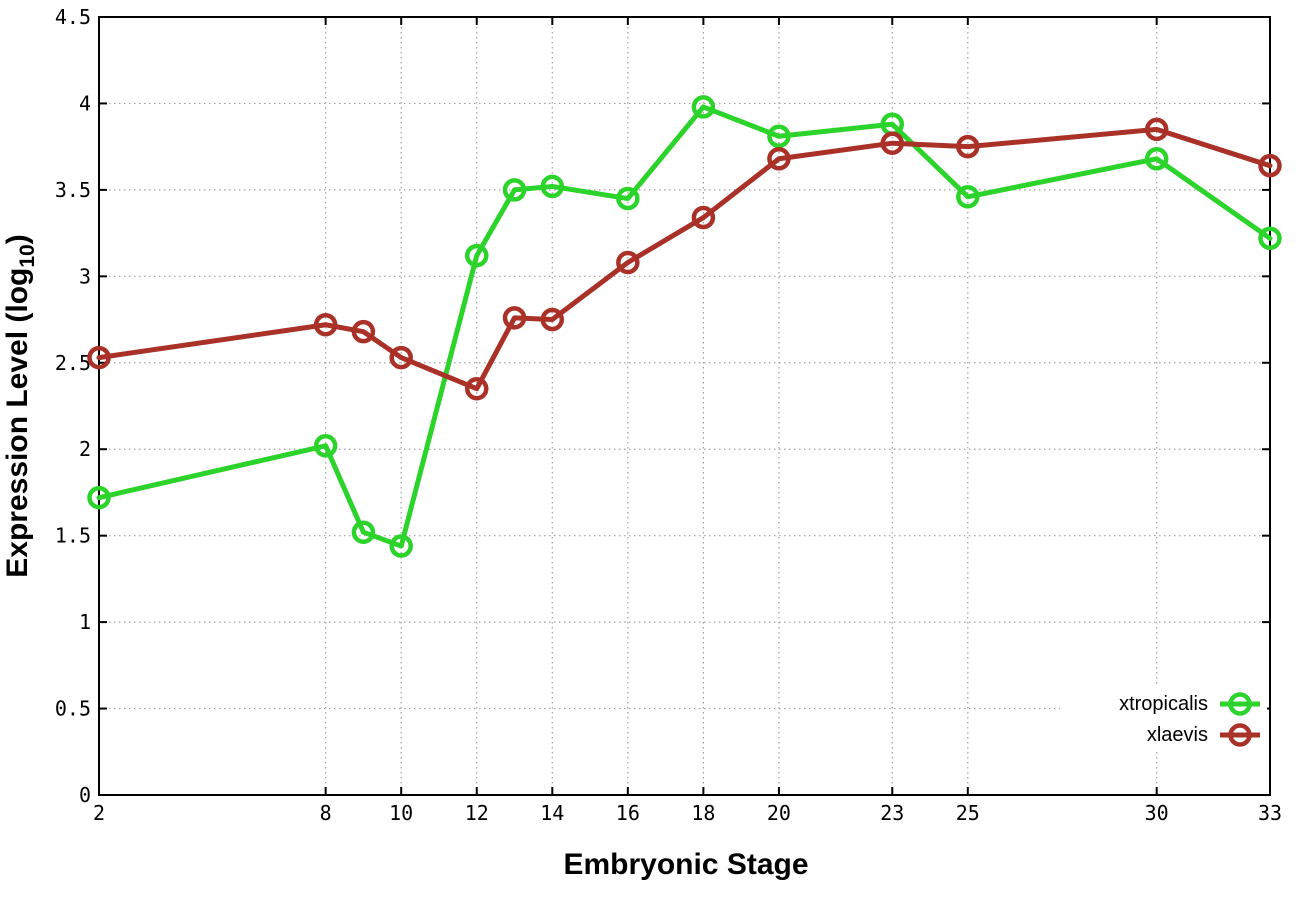  What do you see at coordinates (1240, 704) in the screenshot?
I see `legend-marker-xtropicalis` at bounding box center [1240, 704].